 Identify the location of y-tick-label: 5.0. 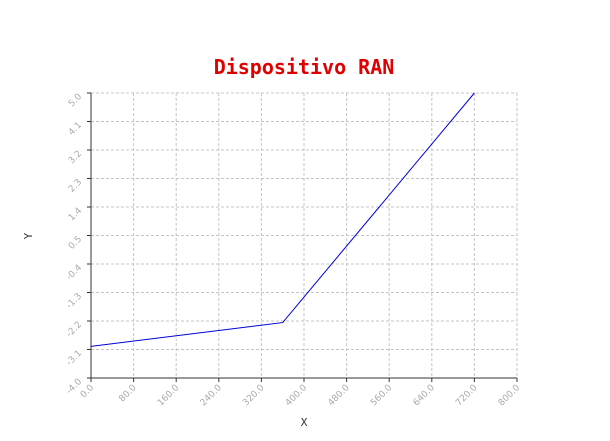
(75, 100).